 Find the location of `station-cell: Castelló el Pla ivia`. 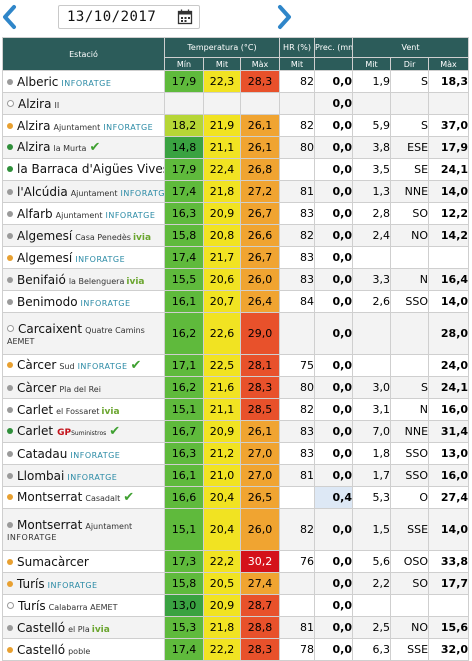

station-cell: Castelló el Pla ivia is located at coordinates (83, 627).